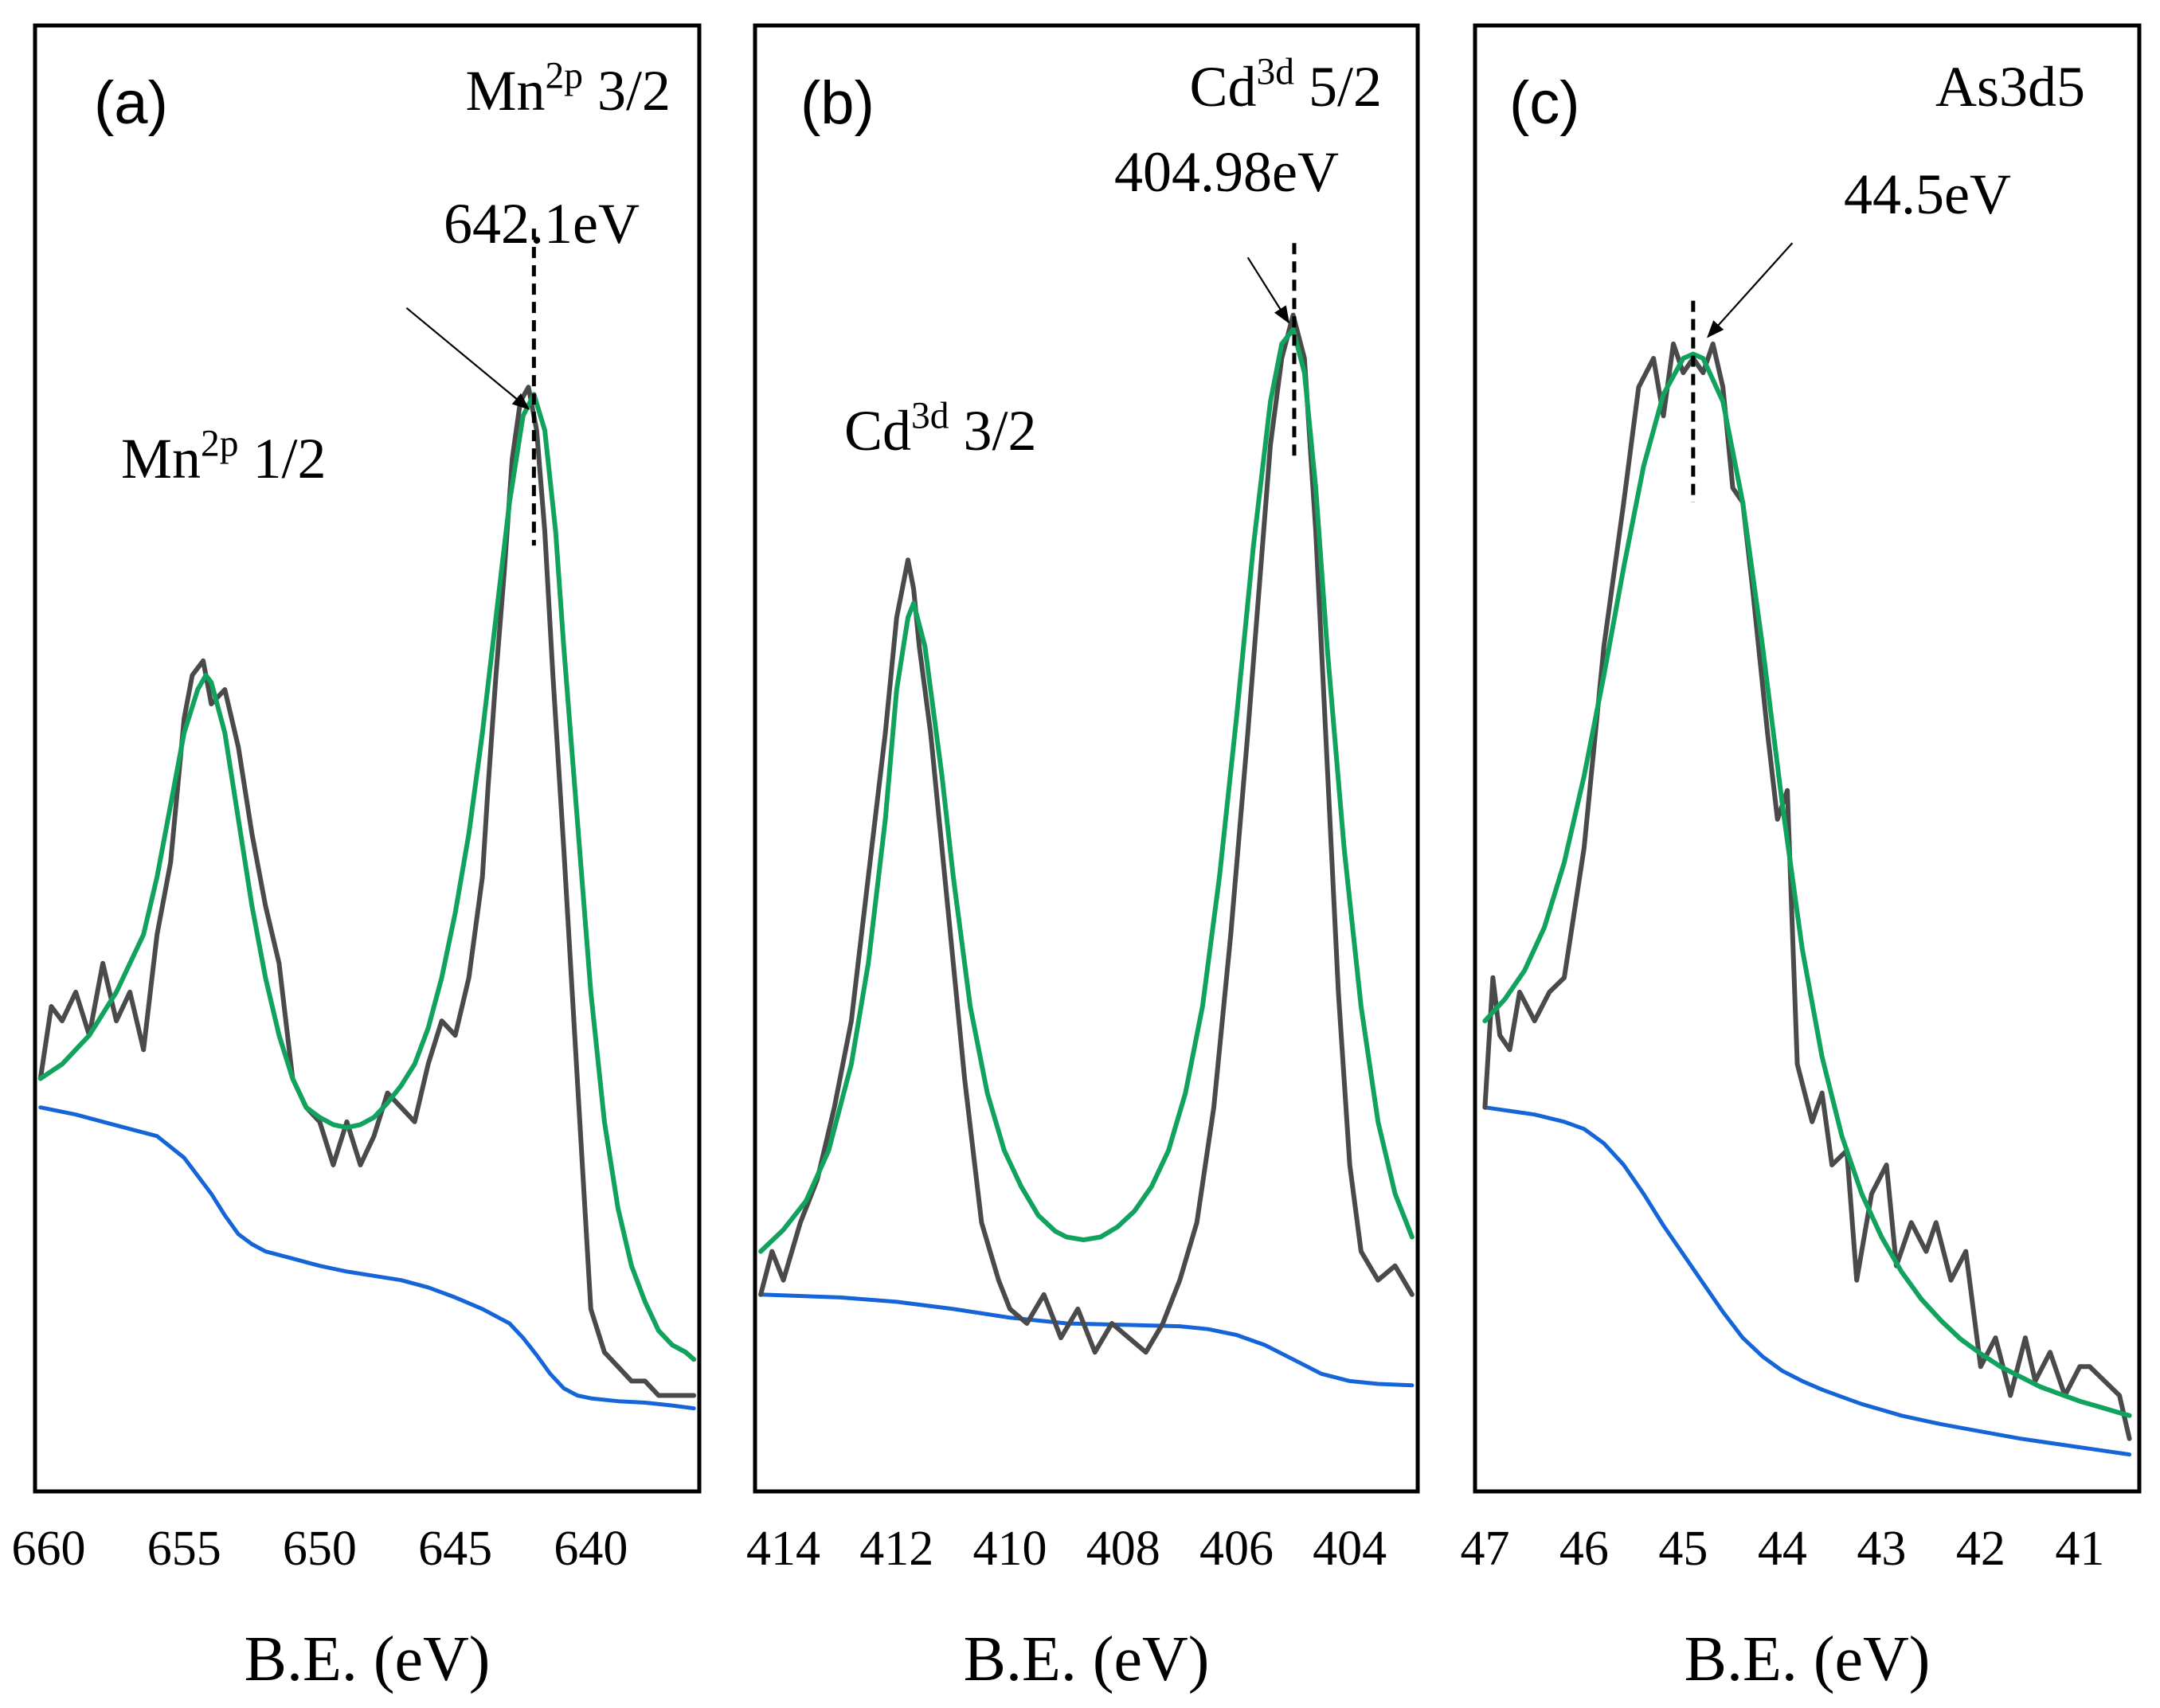  I want to click on panel-a-secondary-label: Mn2p 1/2, so click(224, 457).